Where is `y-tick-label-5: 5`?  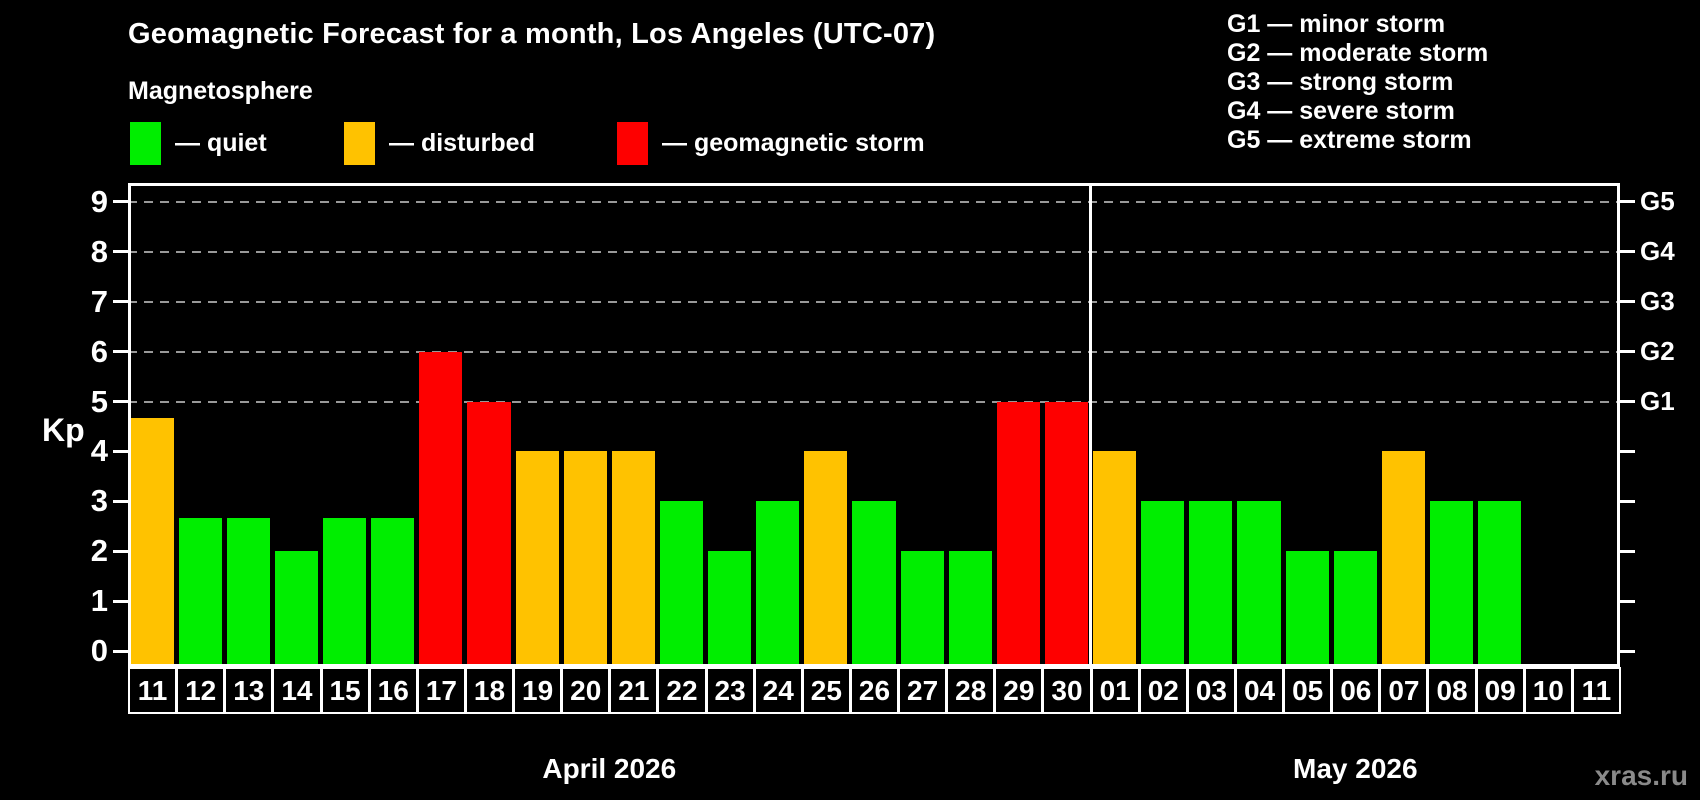 y-tick-label-5: 5 is located at coordinates (99, 401).